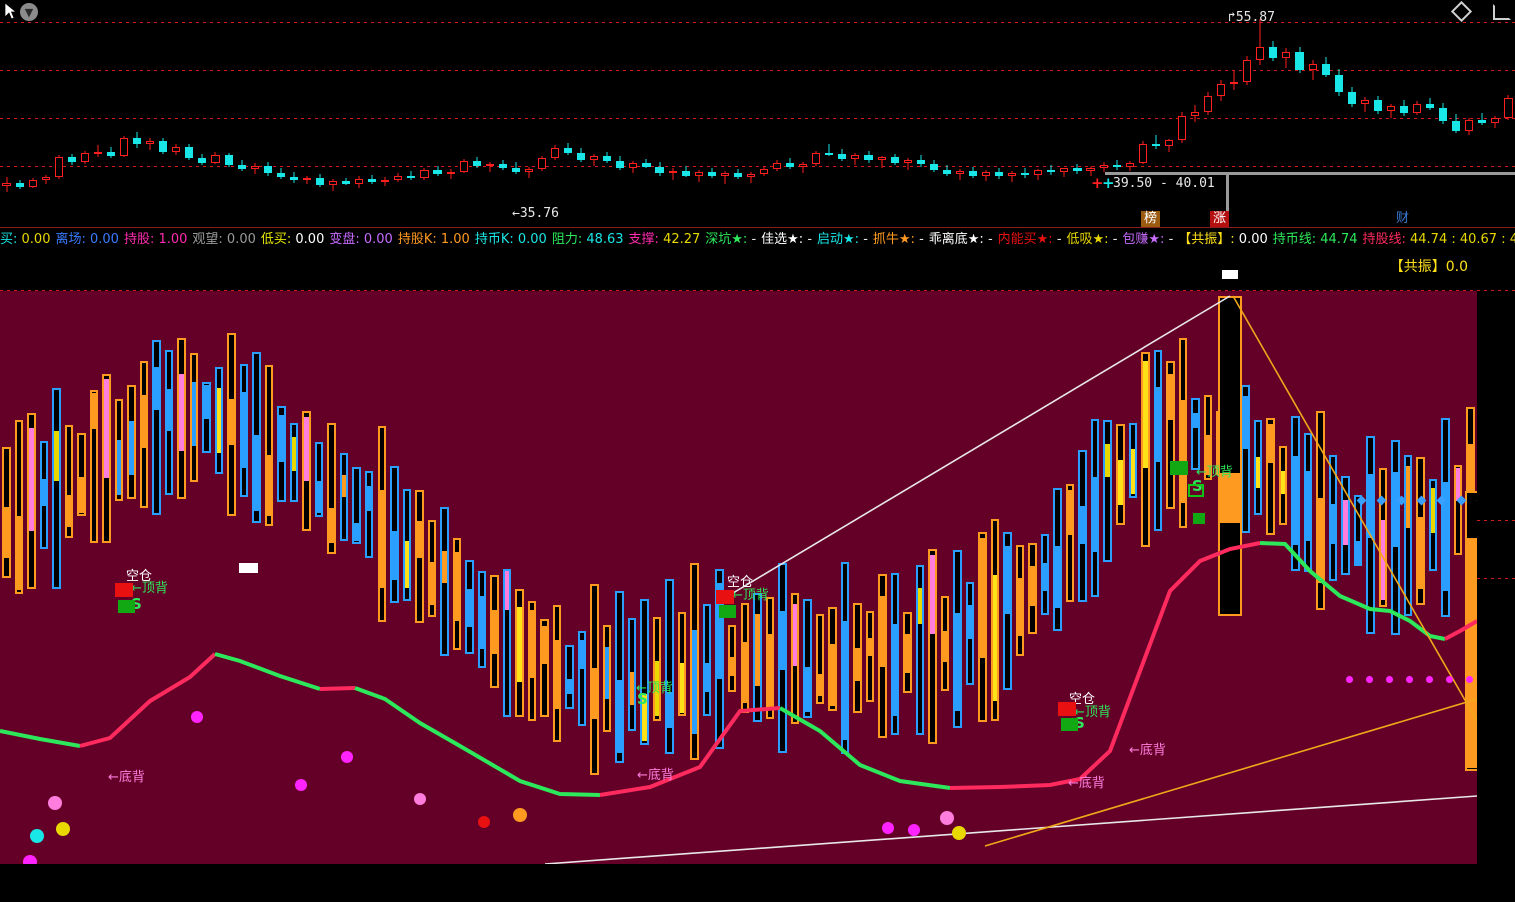 Image resolution: width=1515 pixels, height=902 pixels. Describe the element at coordinates (1092, 239) in the screenshot. I see `status-item-16: 低吸★: -` at that location.